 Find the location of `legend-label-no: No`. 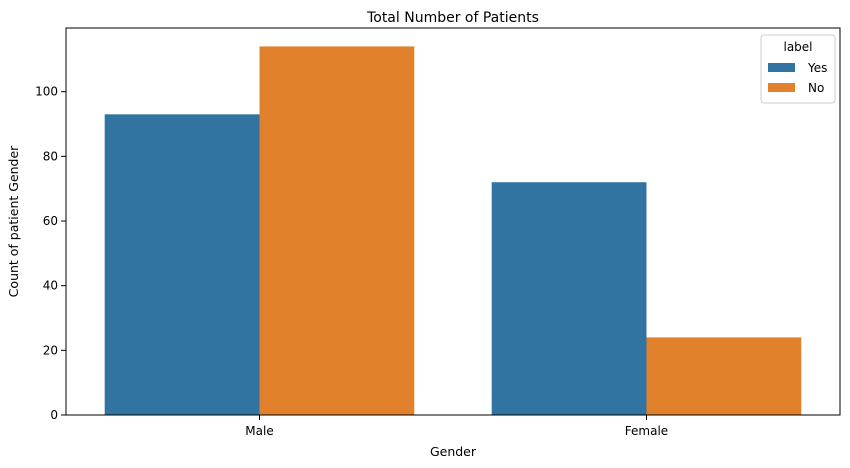

legend-label-no: No is located at coordinates (816, 88).